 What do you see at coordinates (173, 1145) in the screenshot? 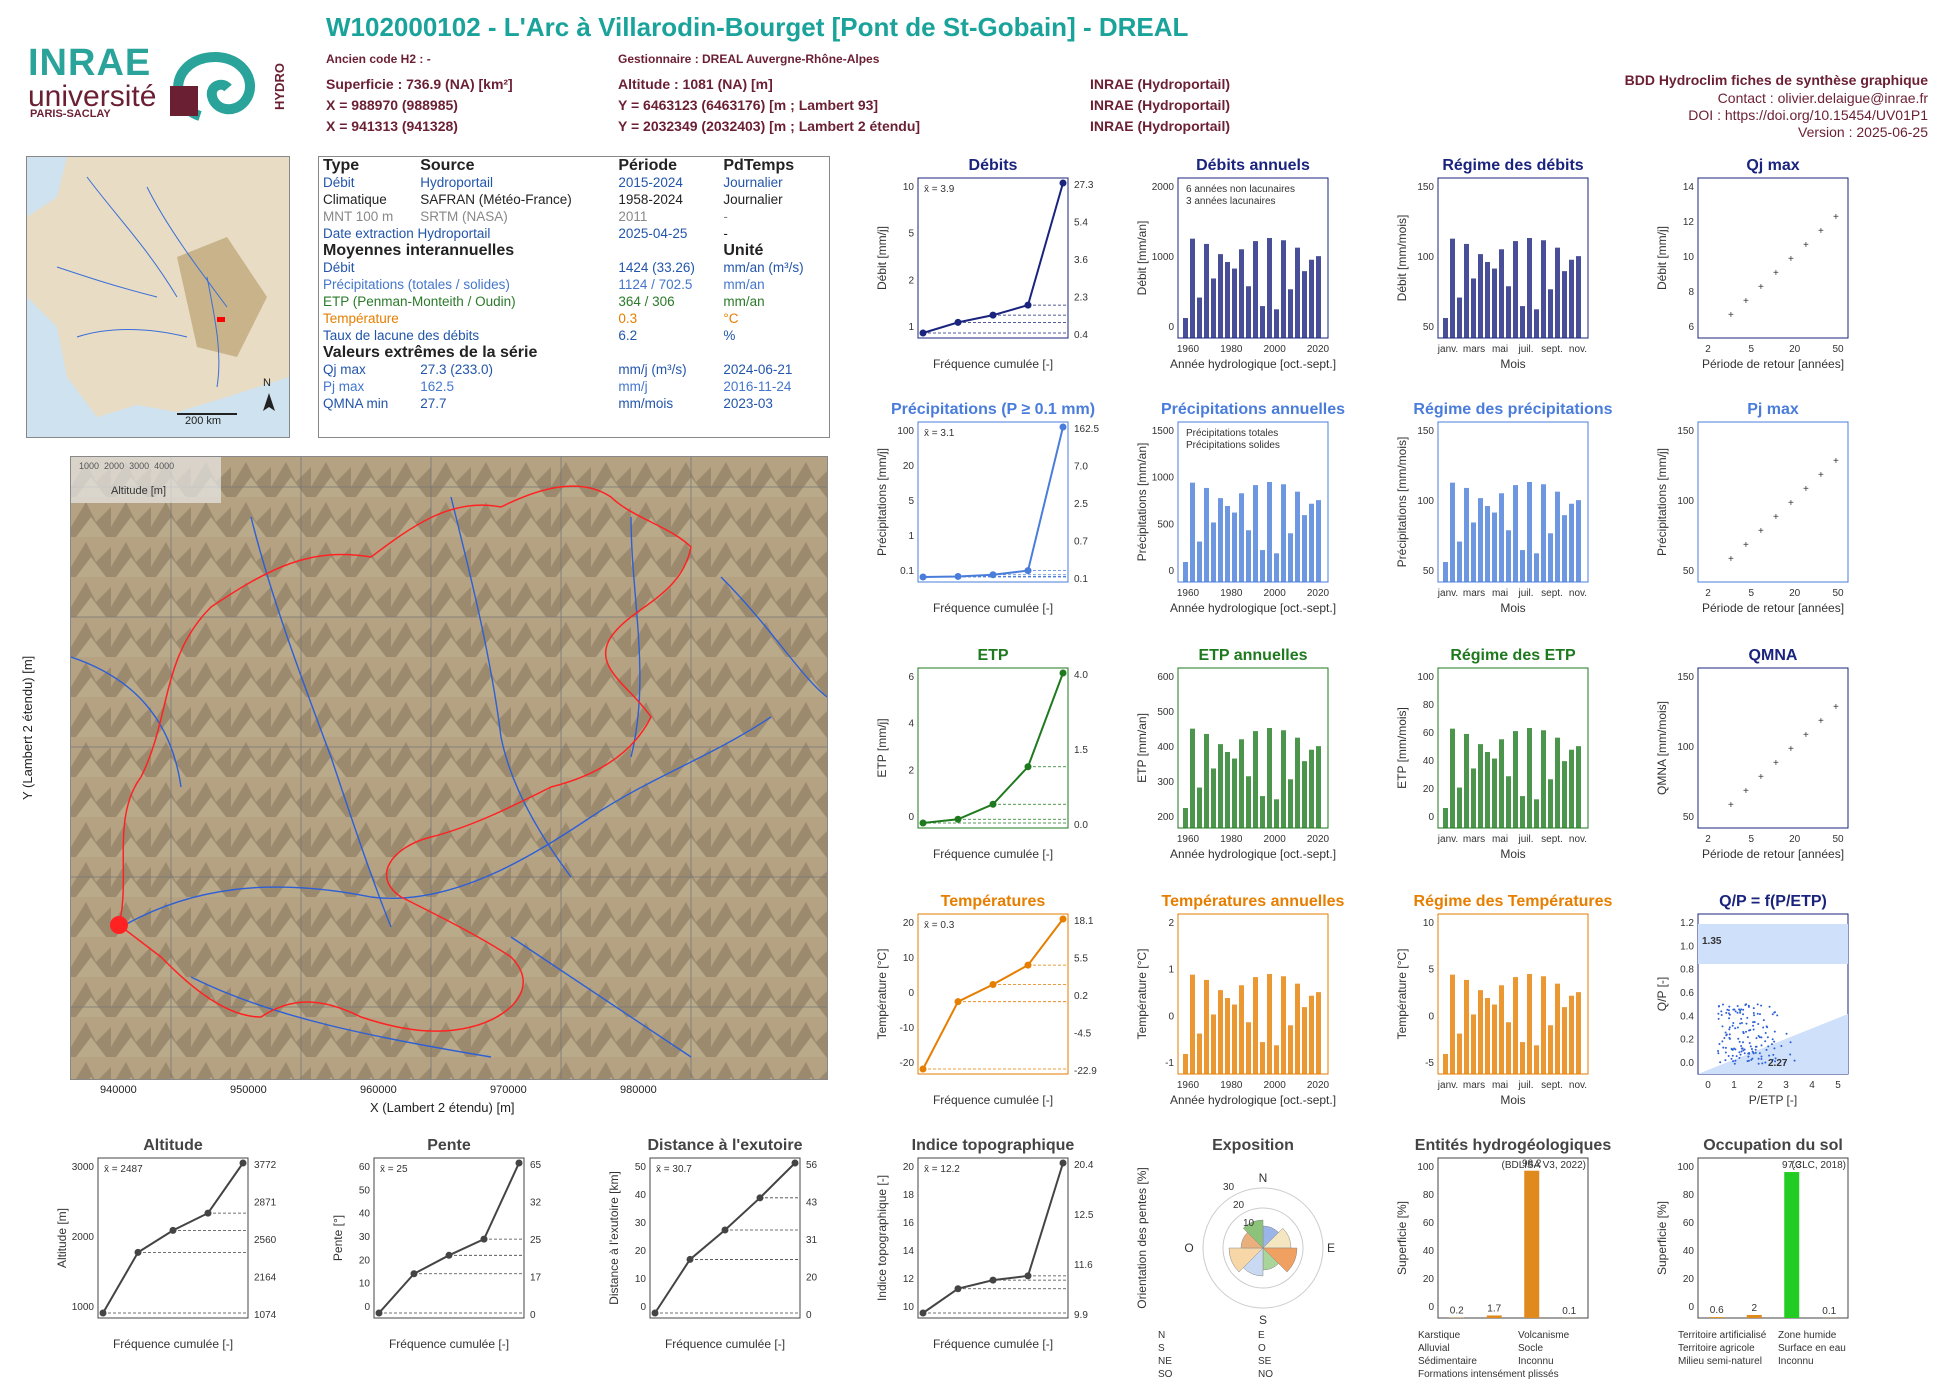
I see `chart-title: Altitude` at bounding box center [173, 1145].